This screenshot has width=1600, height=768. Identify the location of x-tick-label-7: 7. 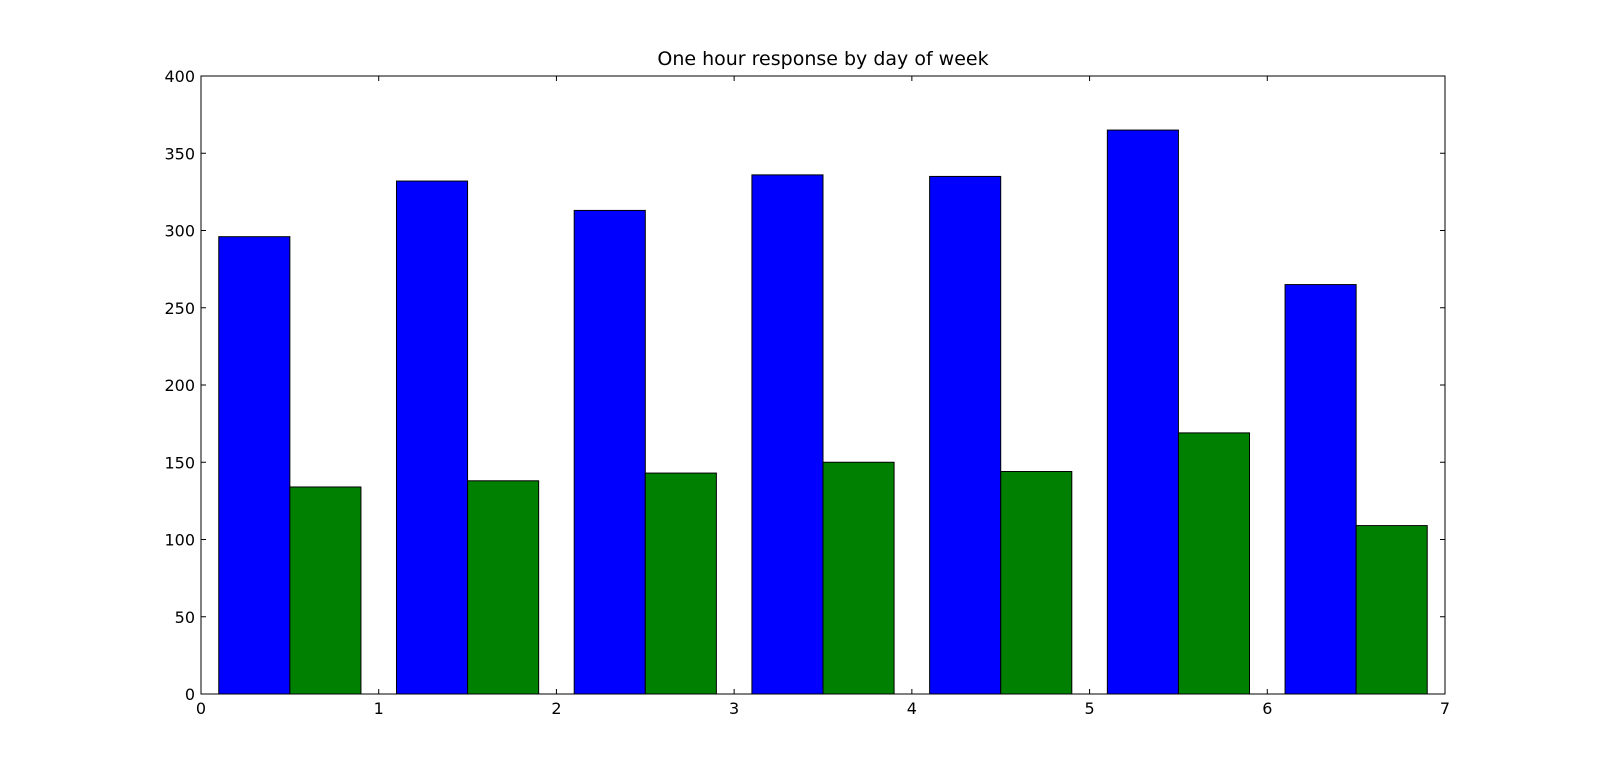
(1445, 708).